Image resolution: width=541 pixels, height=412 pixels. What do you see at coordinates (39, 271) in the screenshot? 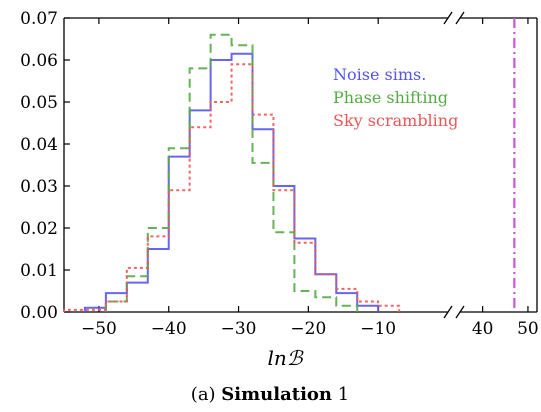
I see `y-tick-label: 0.01` at bounding box center [39, 271].